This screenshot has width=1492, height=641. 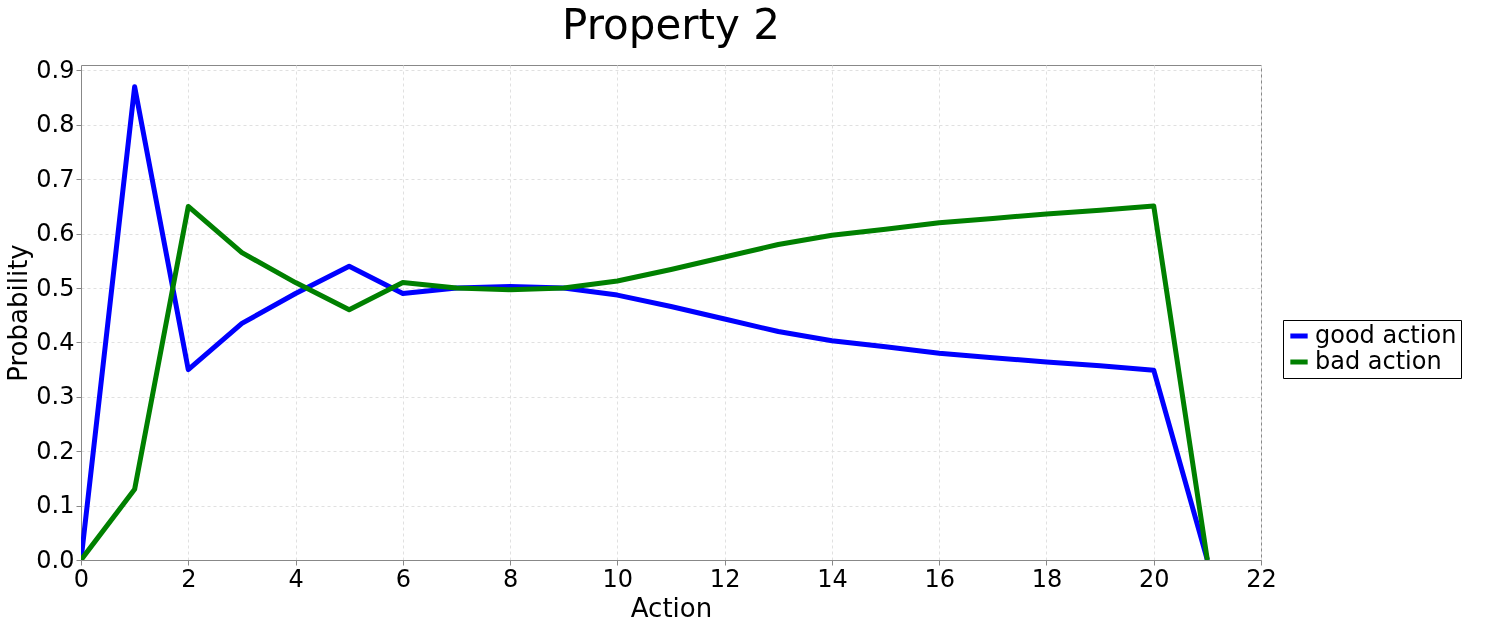 I want to click on chart-title: Property 2, so click(x=671, y=25).